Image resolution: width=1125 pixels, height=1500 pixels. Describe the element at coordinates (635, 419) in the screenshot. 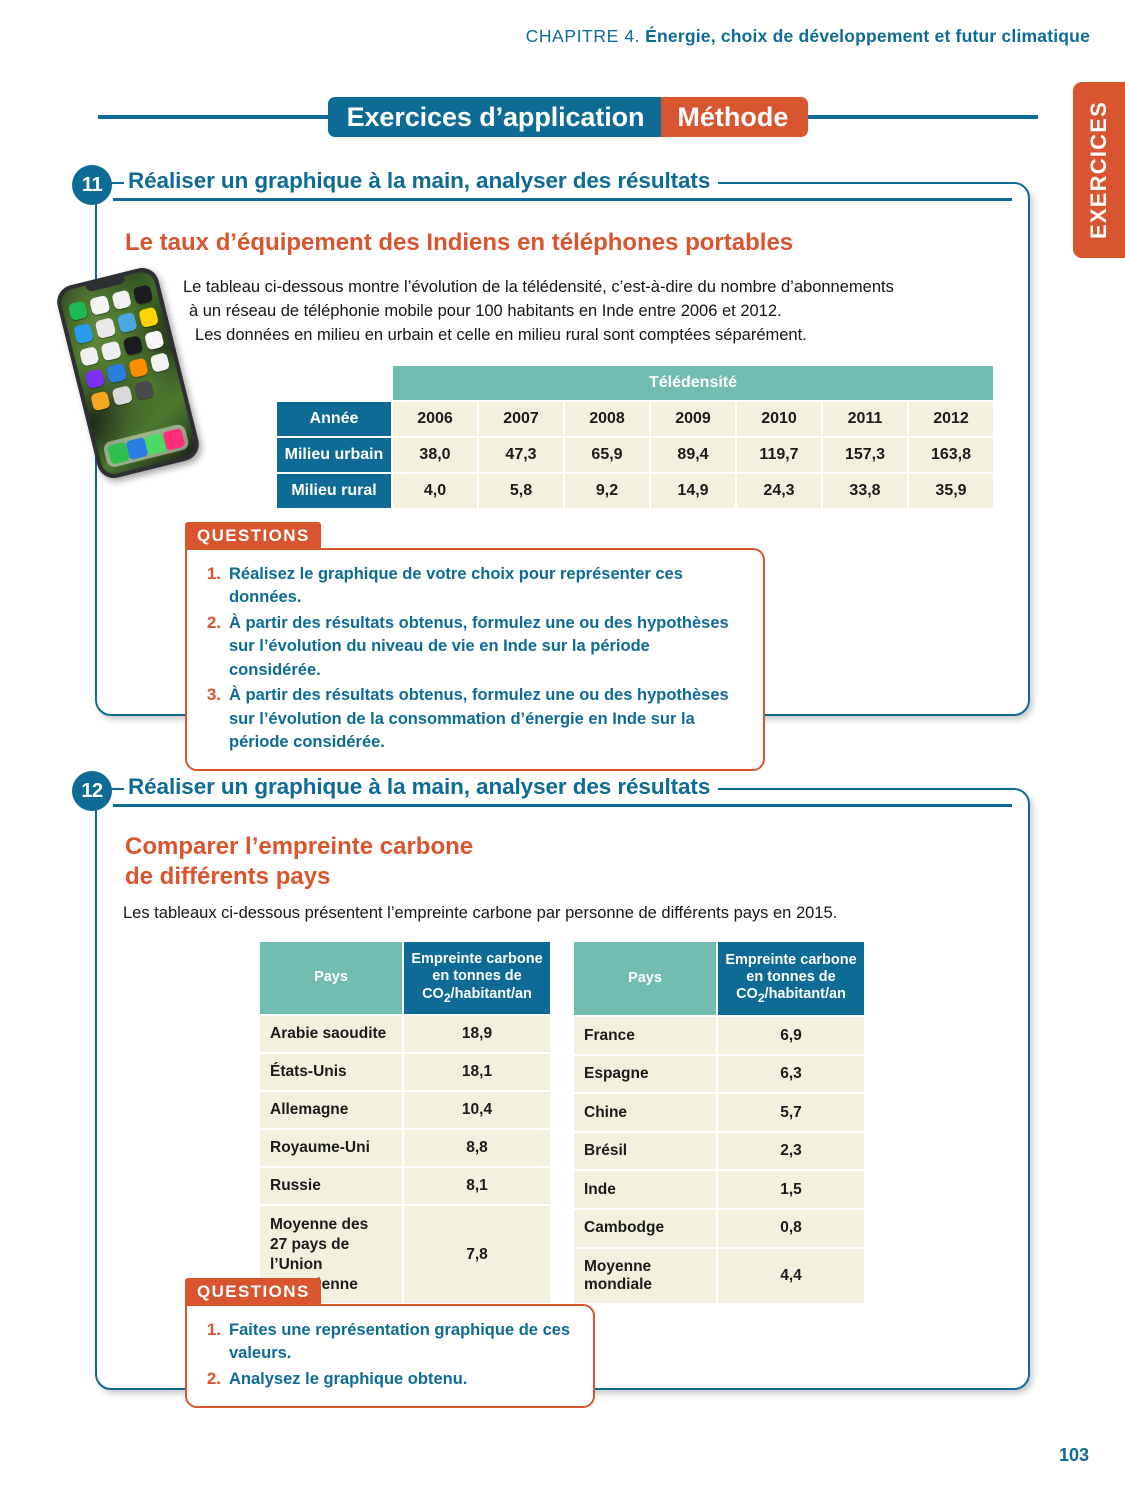

I see `table-row-years: Année 2006 2007 2008 2009 2010 2011 2012` at that location.